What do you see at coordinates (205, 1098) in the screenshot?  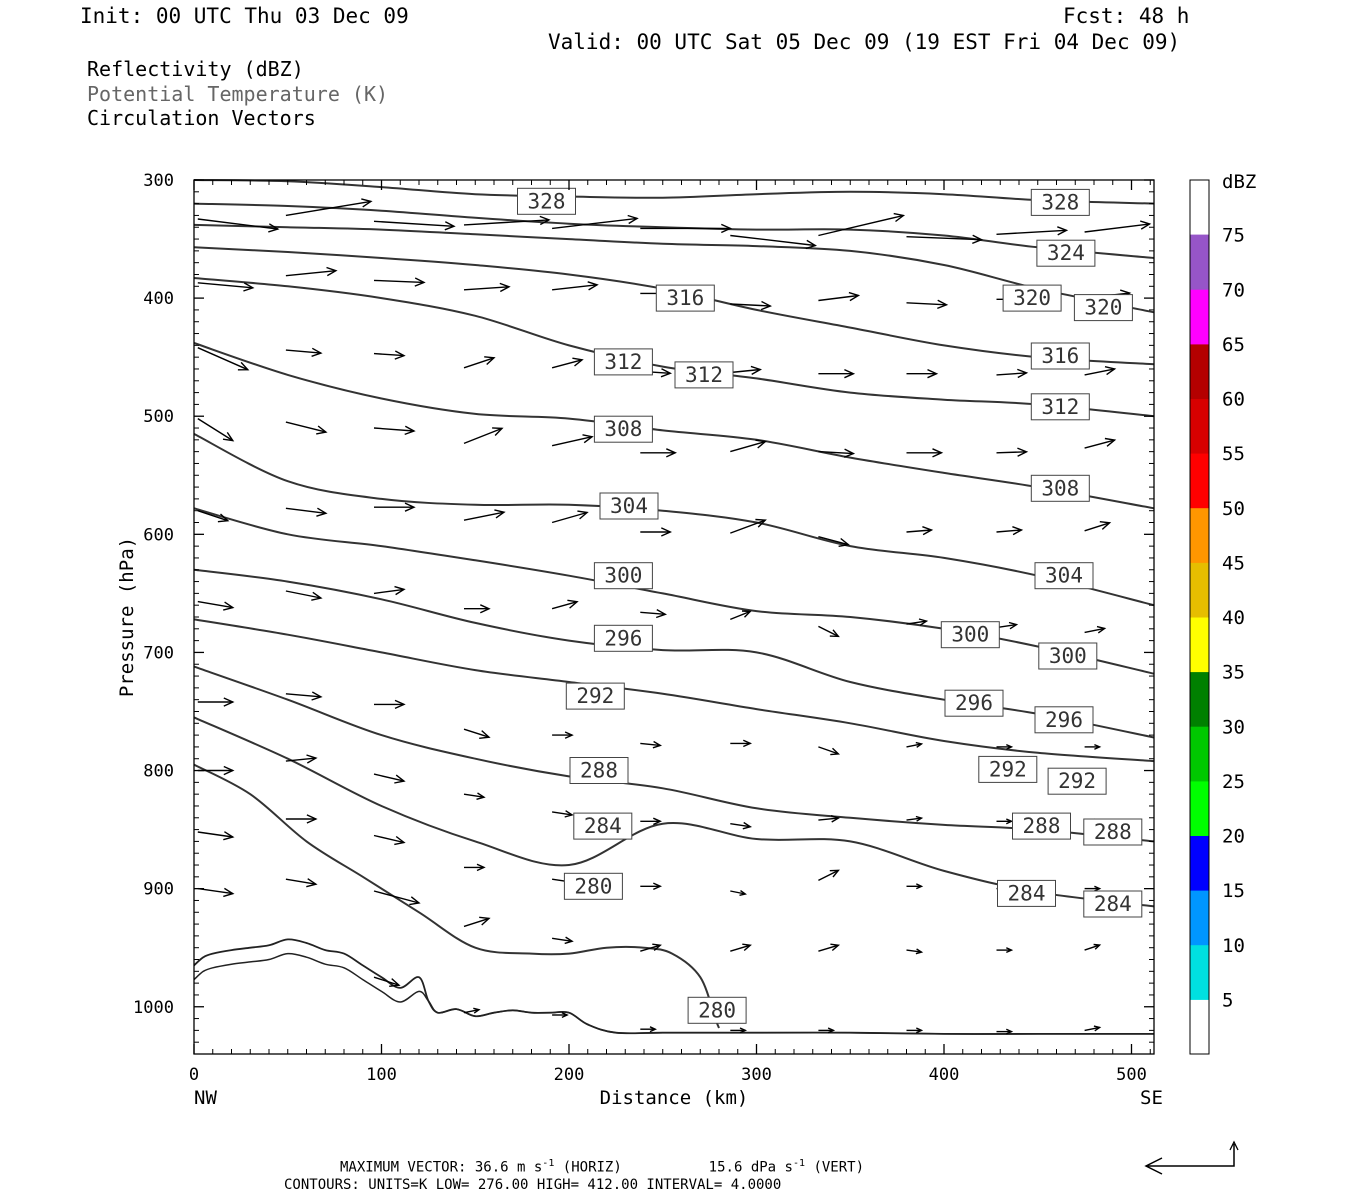 I see `x-end-label-nw: NW` at bounding box center [205, 1098].